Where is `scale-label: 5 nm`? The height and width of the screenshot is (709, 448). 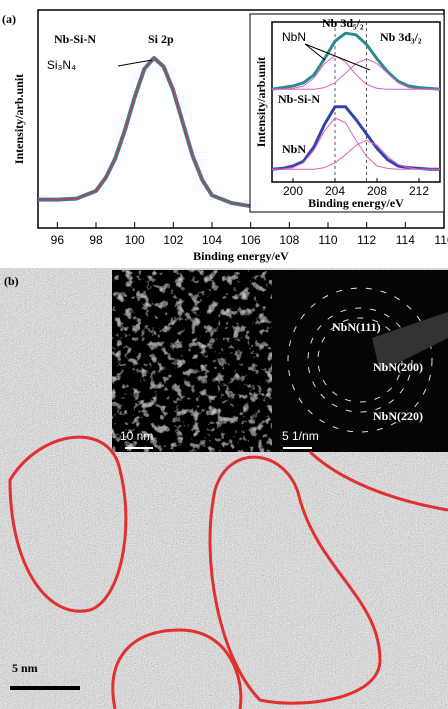 scale-label: 5 nm is located at coordinates (25, 668).